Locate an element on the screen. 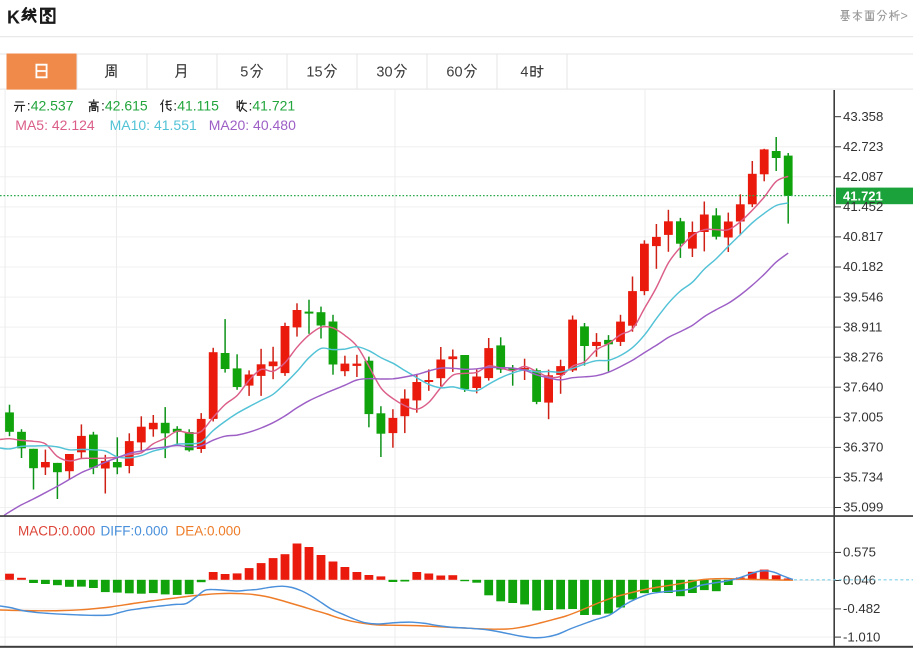  svg-text: 0.046 is located at coordinates (859, 580).